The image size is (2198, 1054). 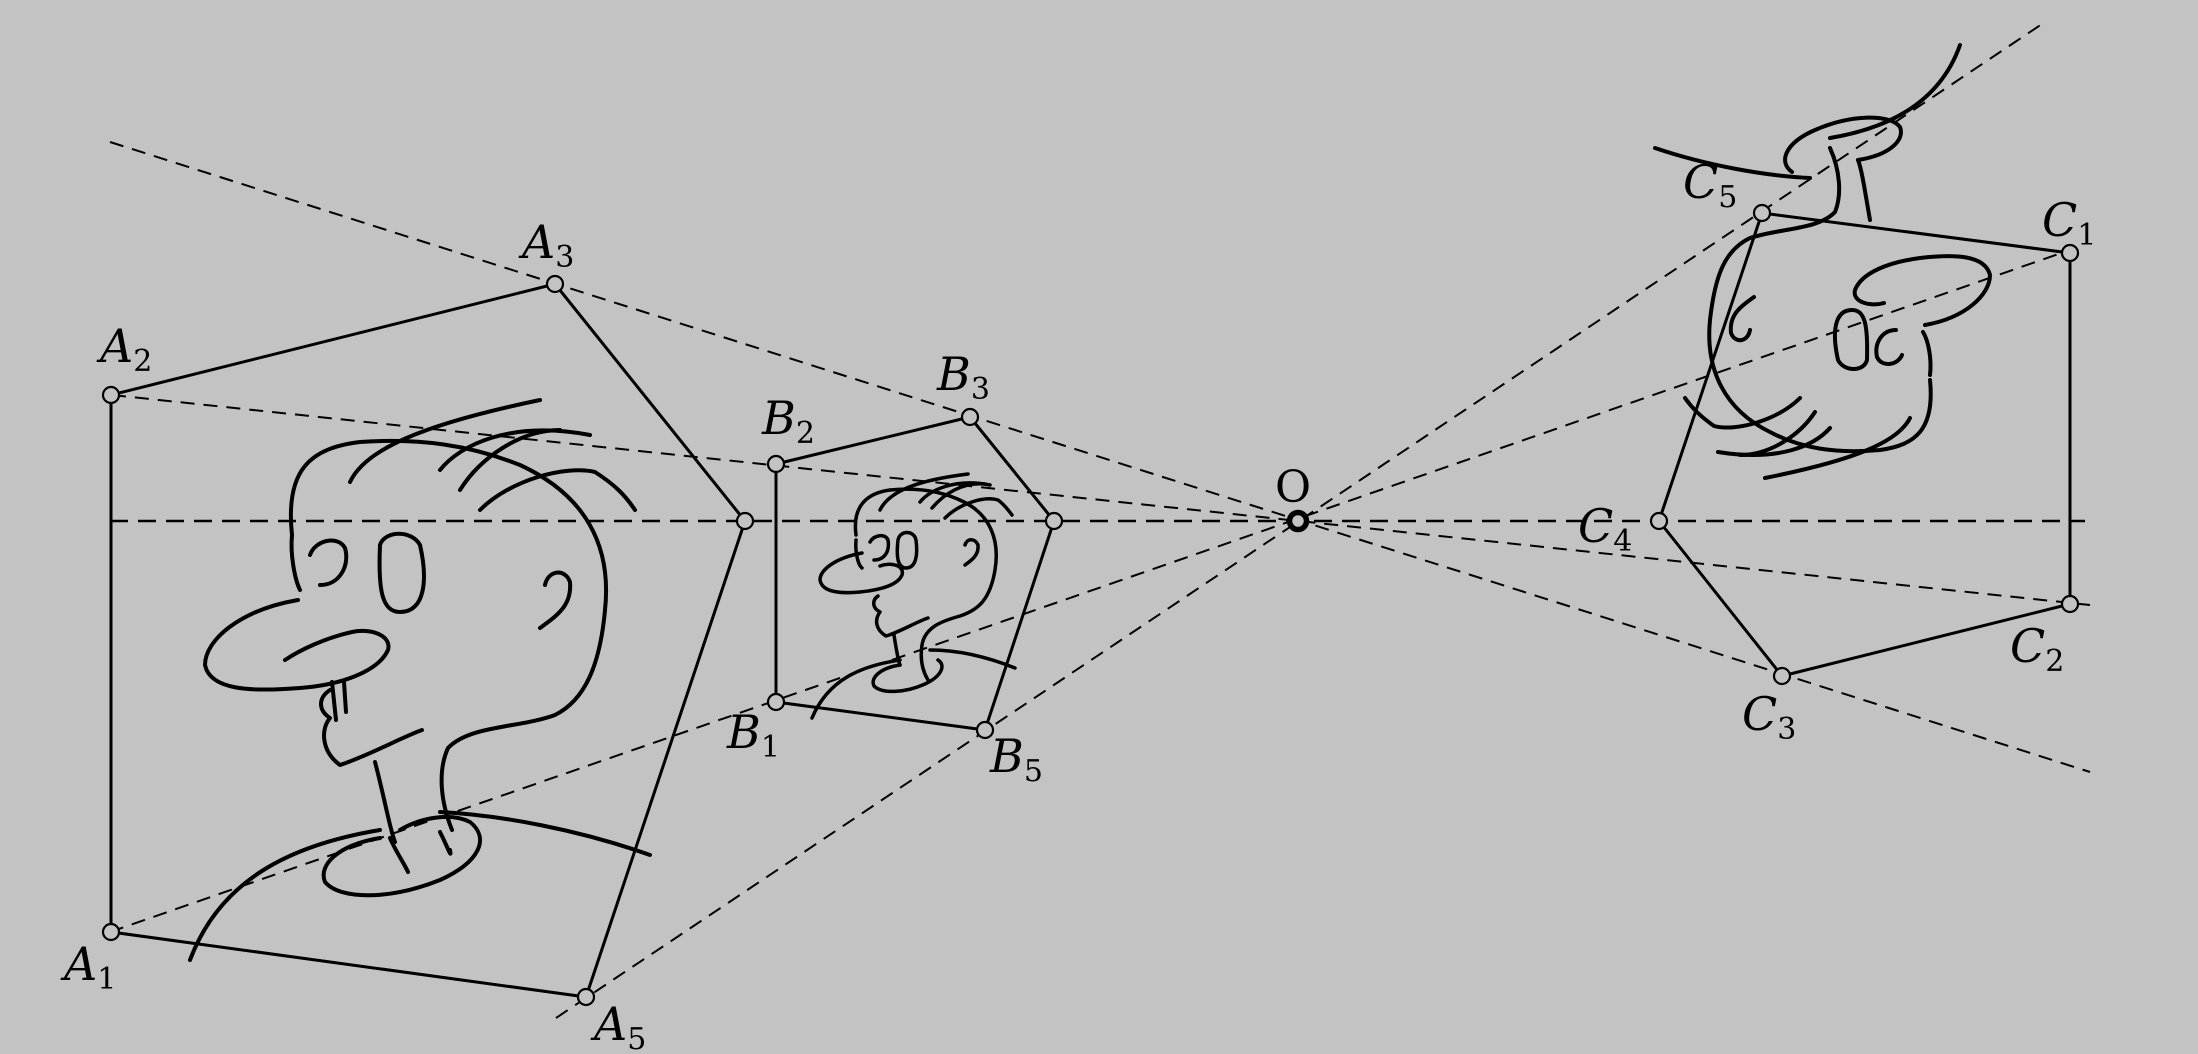 I want to click on point-b5, so click(x=985, y=730).